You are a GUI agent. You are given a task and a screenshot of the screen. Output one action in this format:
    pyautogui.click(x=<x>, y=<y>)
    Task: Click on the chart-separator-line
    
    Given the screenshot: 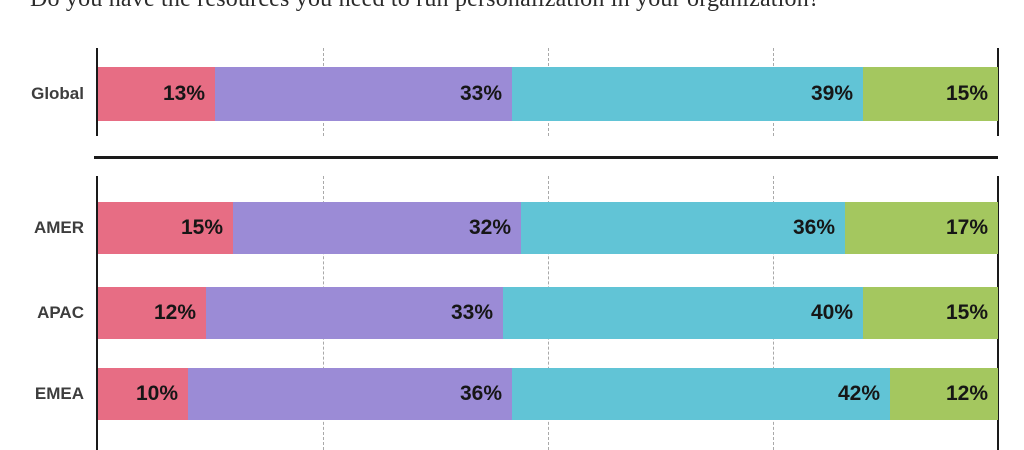 What is the action you would take?
    pyautogui.click(x=546, y=157)
    